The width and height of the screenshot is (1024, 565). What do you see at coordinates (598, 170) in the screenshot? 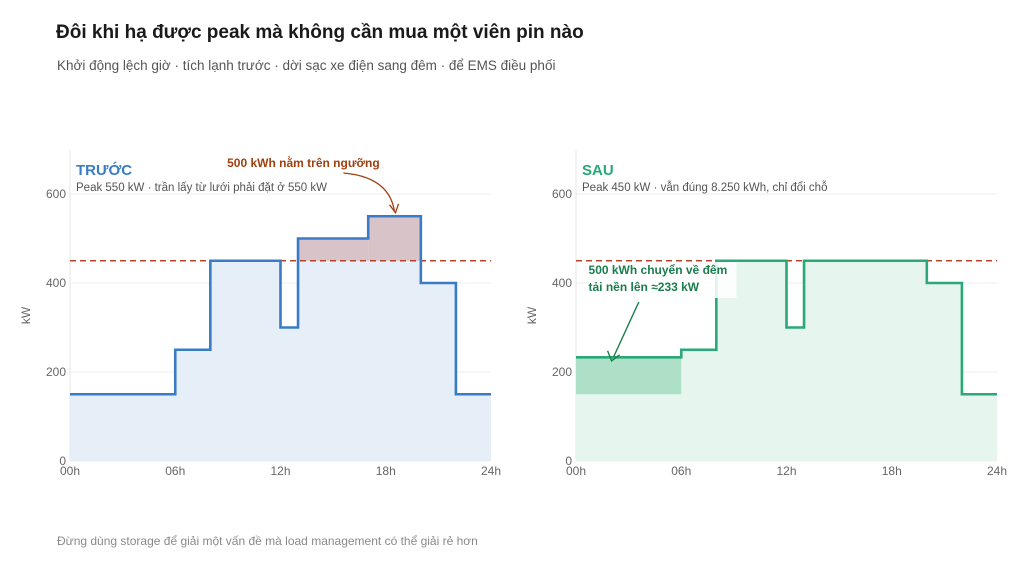
I see `panel-title: SAU` at bounding box center [598, 170].